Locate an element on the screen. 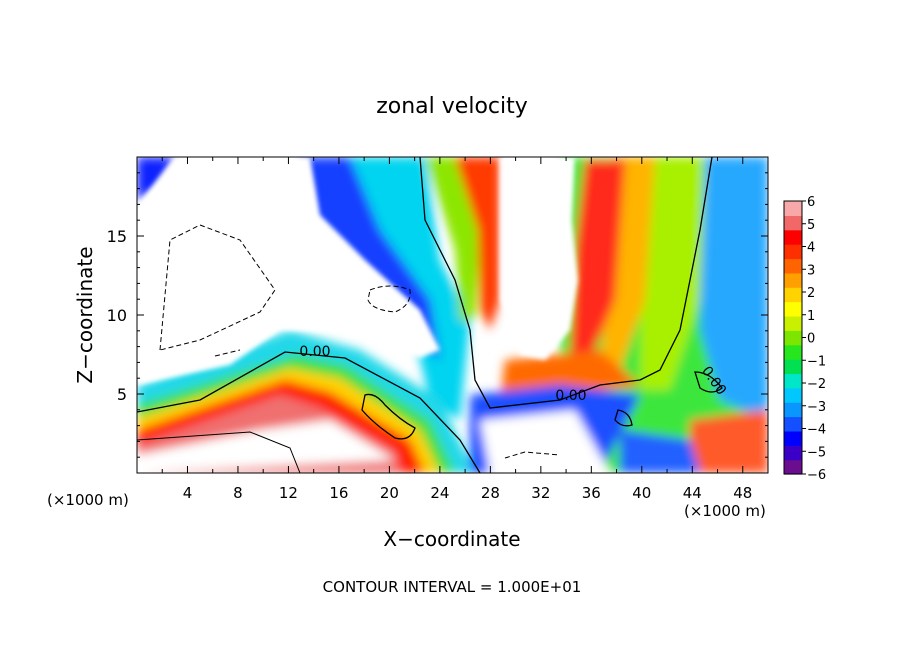 Image resolution: width=904 pixels, height=654 pixels. x-tick-label: 24 is located at coordinates (439, 493).